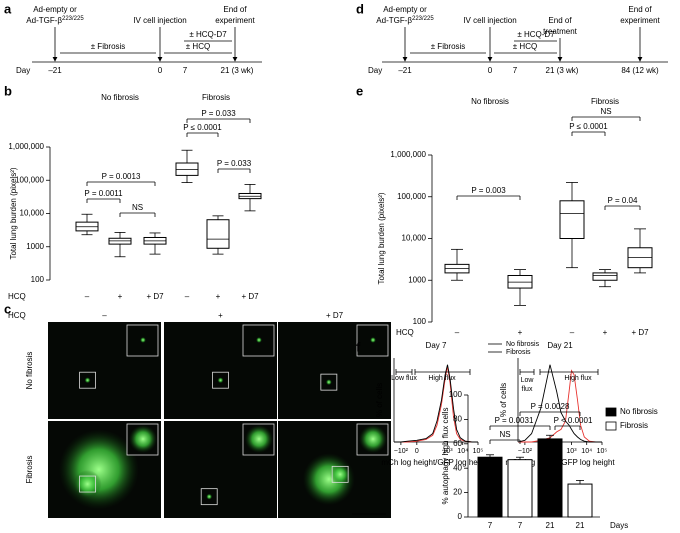 The image size is (680, 533). What do you see at coordinates (411, 196) in the screenshot?
I see `y-tick-label: 100,000` at bounding box center [411, 196].